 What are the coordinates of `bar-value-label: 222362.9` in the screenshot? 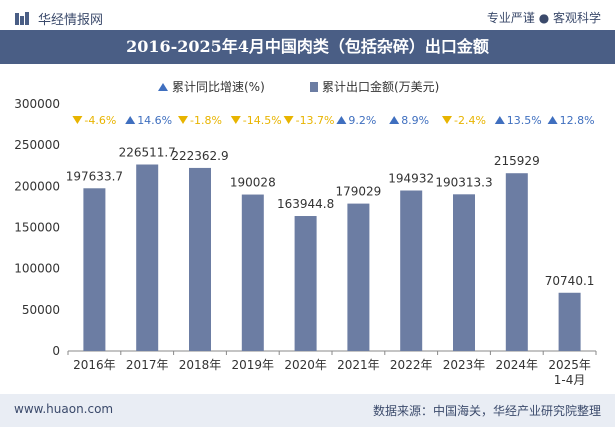 It's located at (199, 156).